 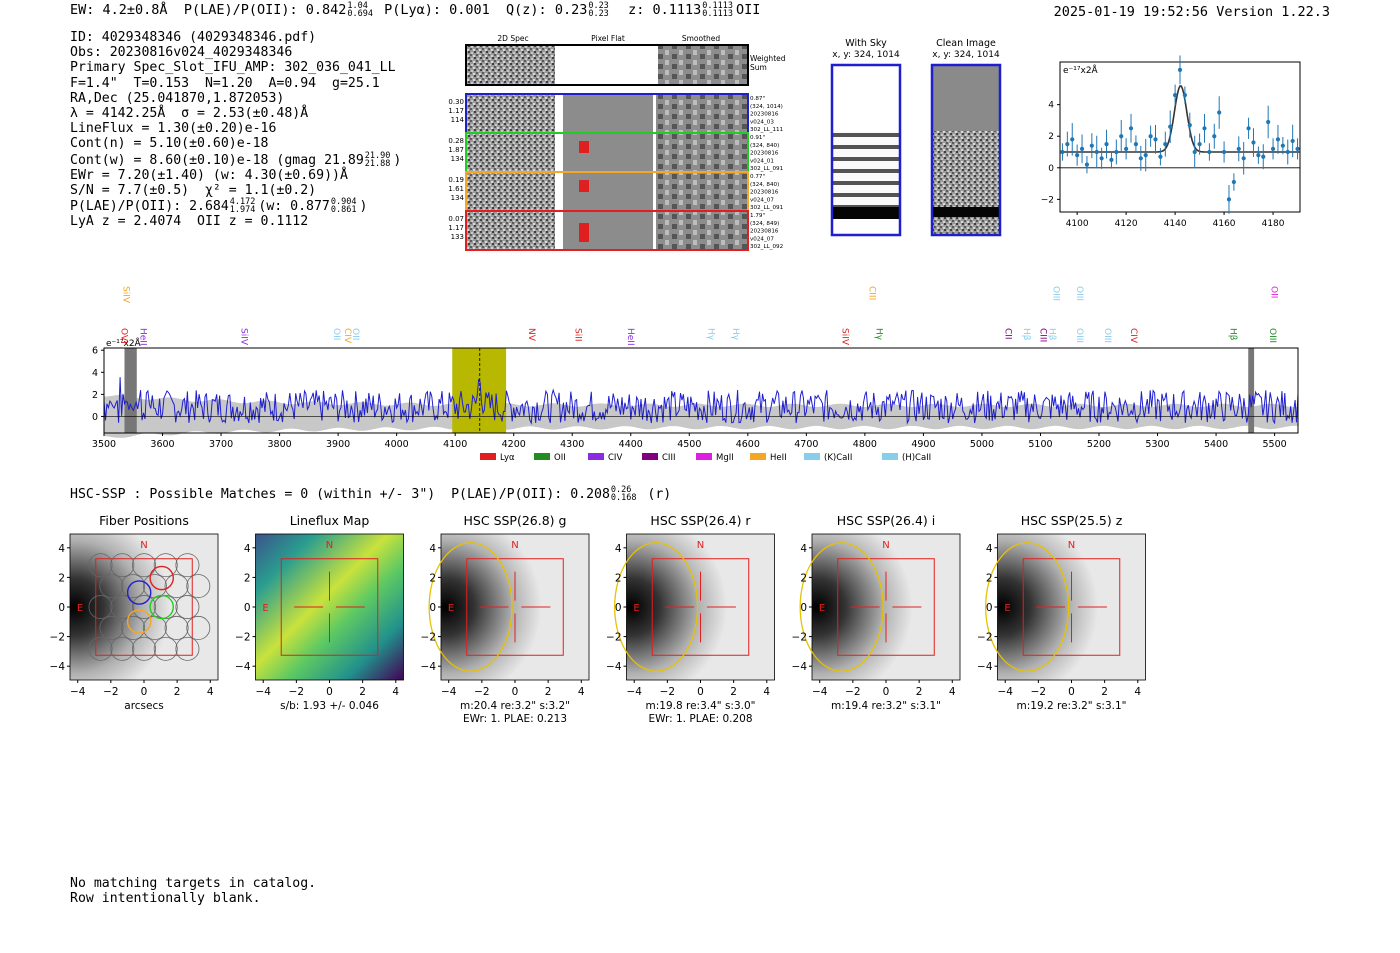 What do you see at coordinates (397, 444) in the screenshot?
I see `x-tick-label: 4000` at bounding box center [397, 444].